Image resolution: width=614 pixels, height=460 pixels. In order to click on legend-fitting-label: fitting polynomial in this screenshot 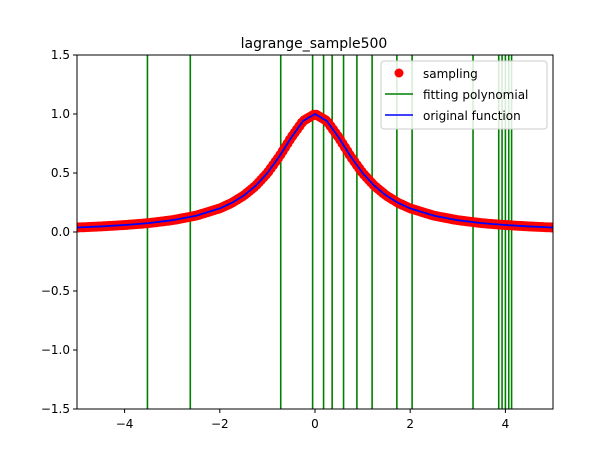, I will do `click(475, 95)`.